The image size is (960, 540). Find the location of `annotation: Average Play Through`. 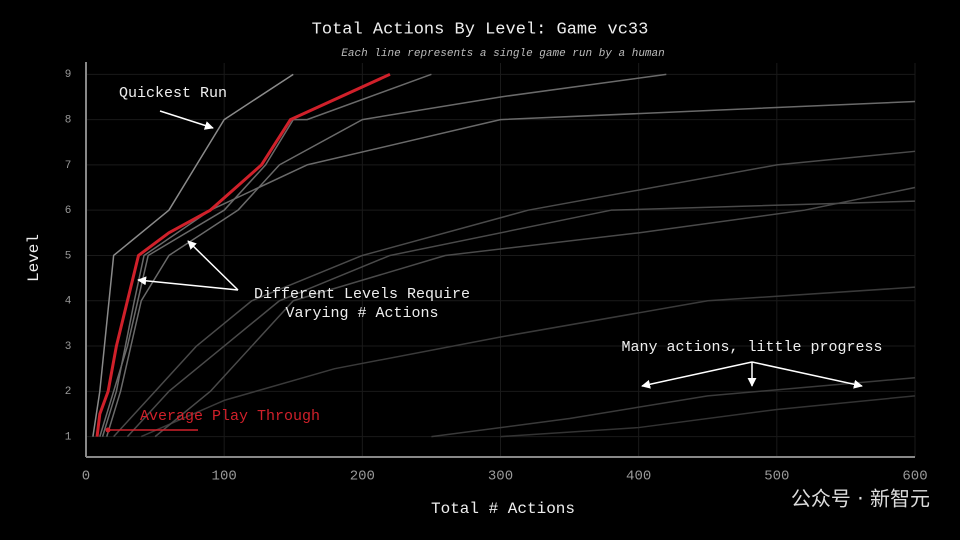

annotation: Average Play Through is located at coordinates (230, 416).